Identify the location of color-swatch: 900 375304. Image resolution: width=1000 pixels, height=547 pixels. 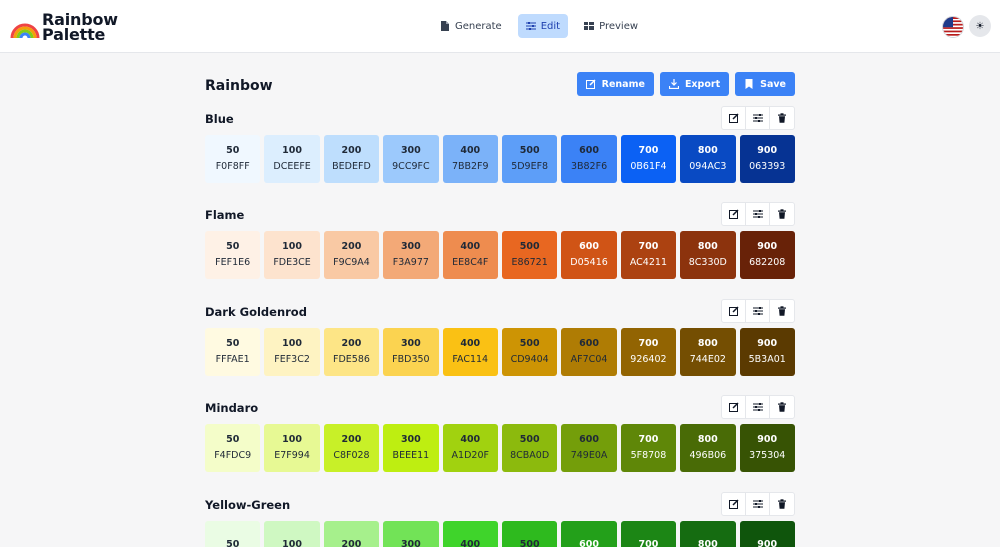
(767, 448).